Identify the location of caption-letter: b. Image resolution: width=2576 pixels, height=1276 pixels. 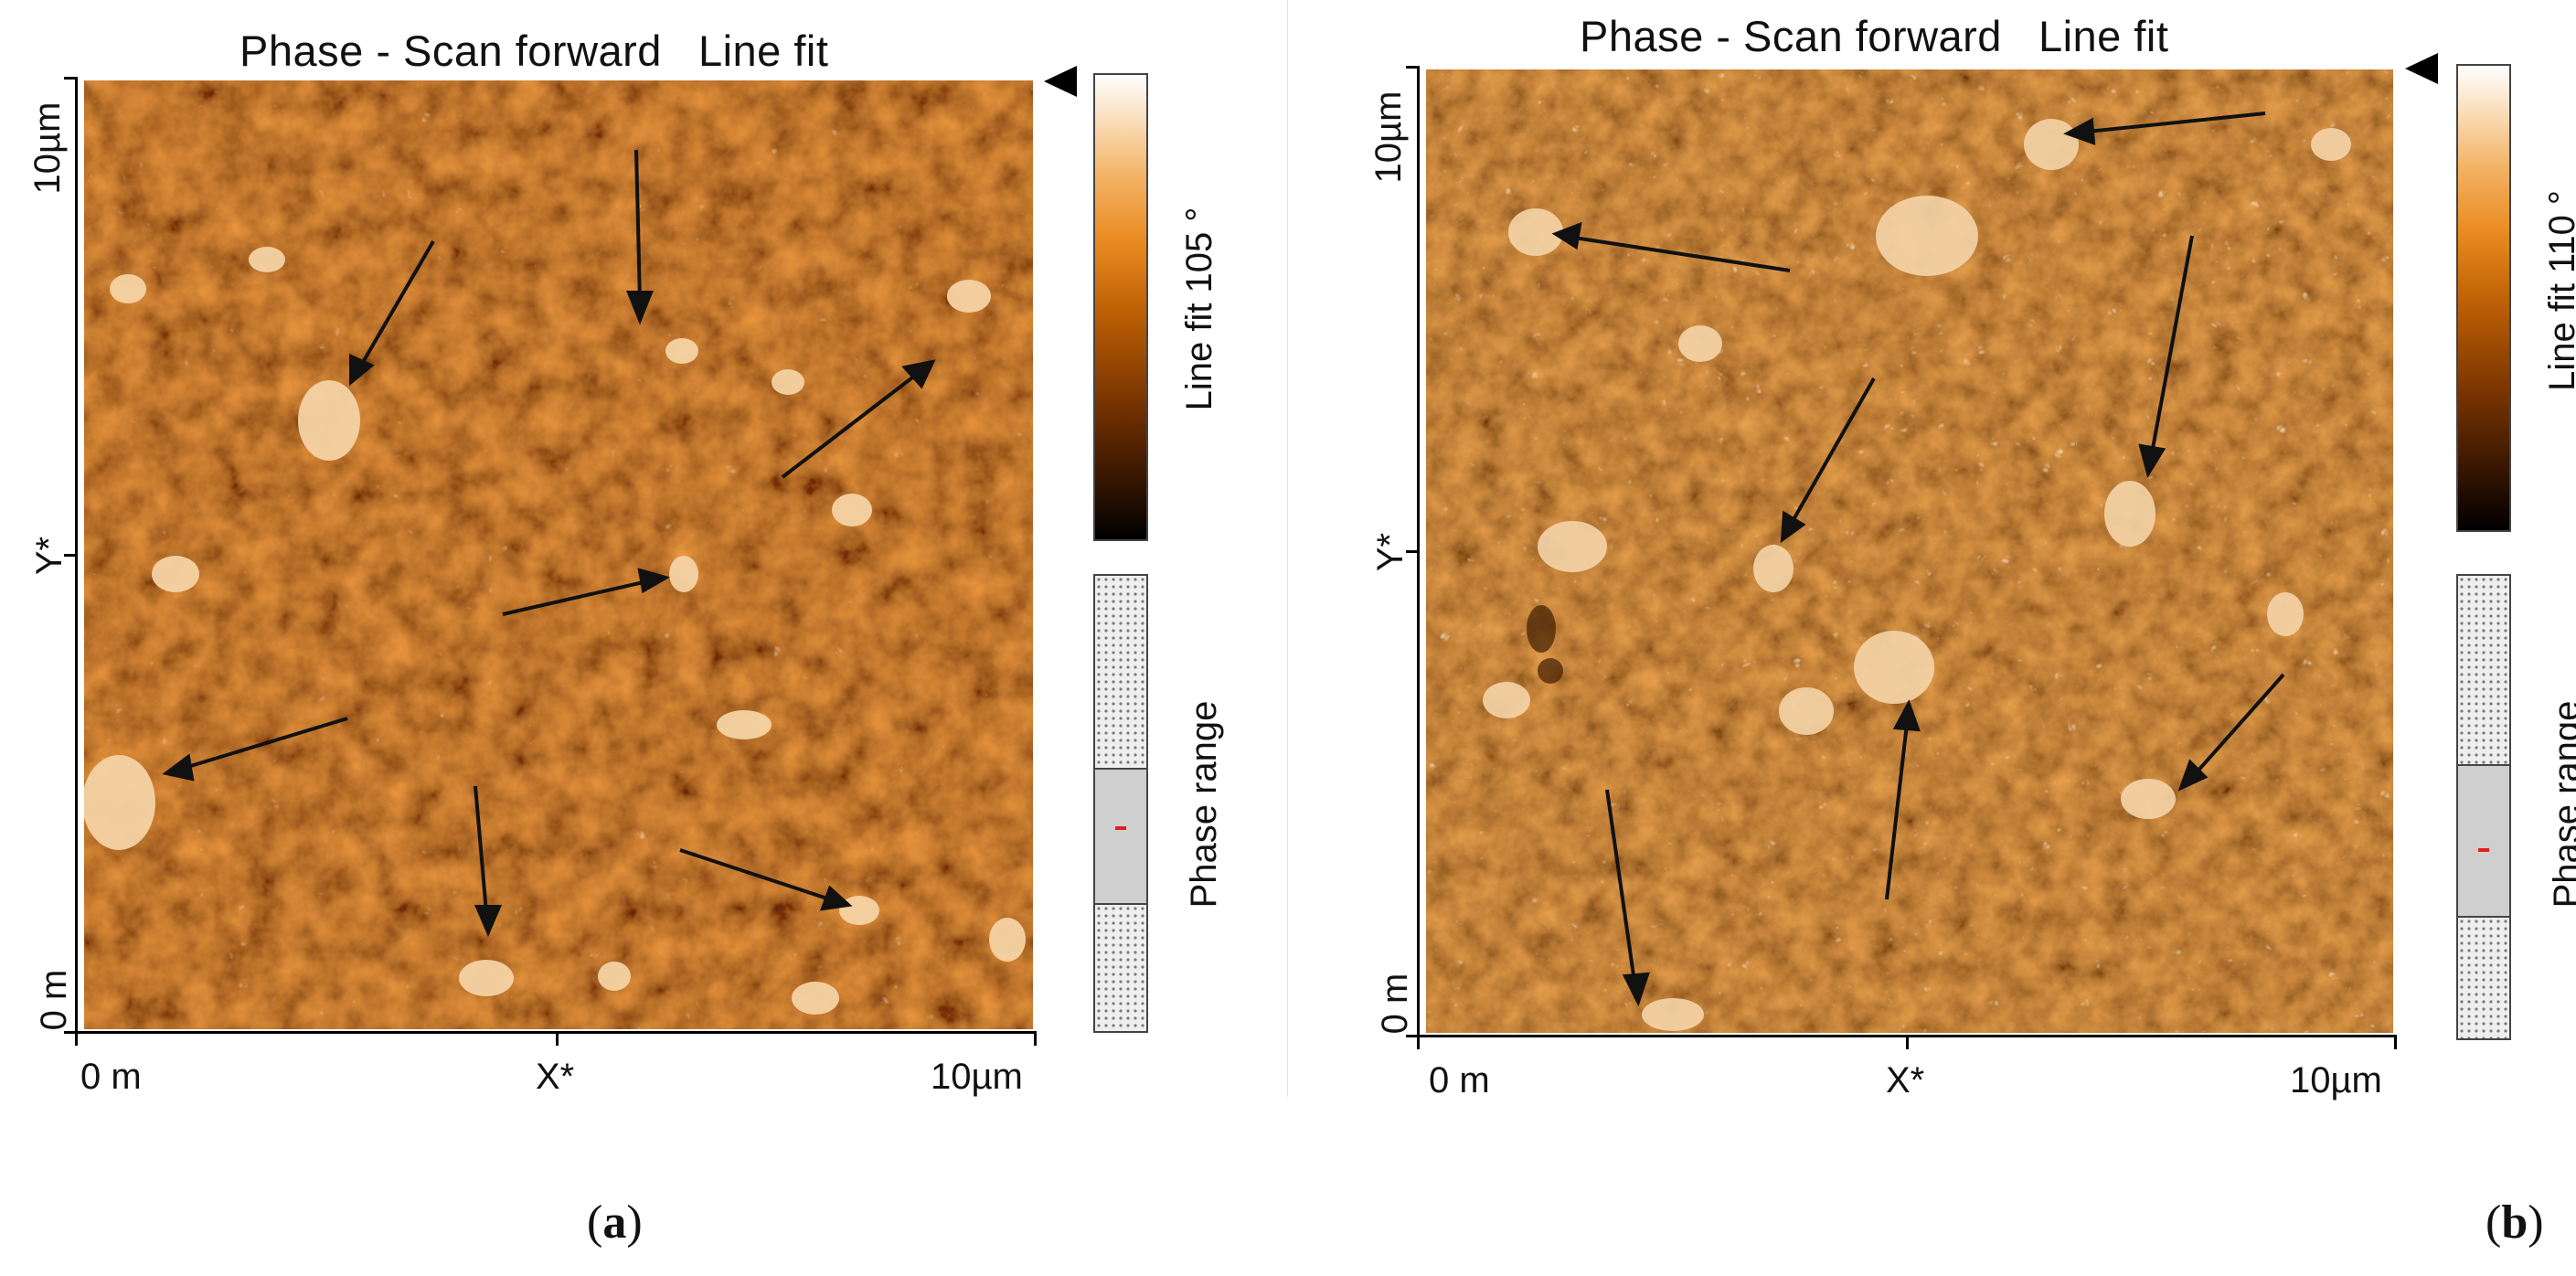
(2514, 1222).